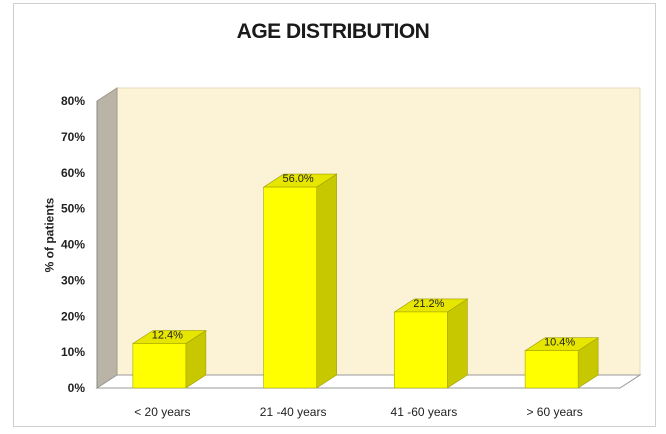 The width and height of the screenshot is (666, 434). I want to click on plot-side-wall, so click(107, 238).